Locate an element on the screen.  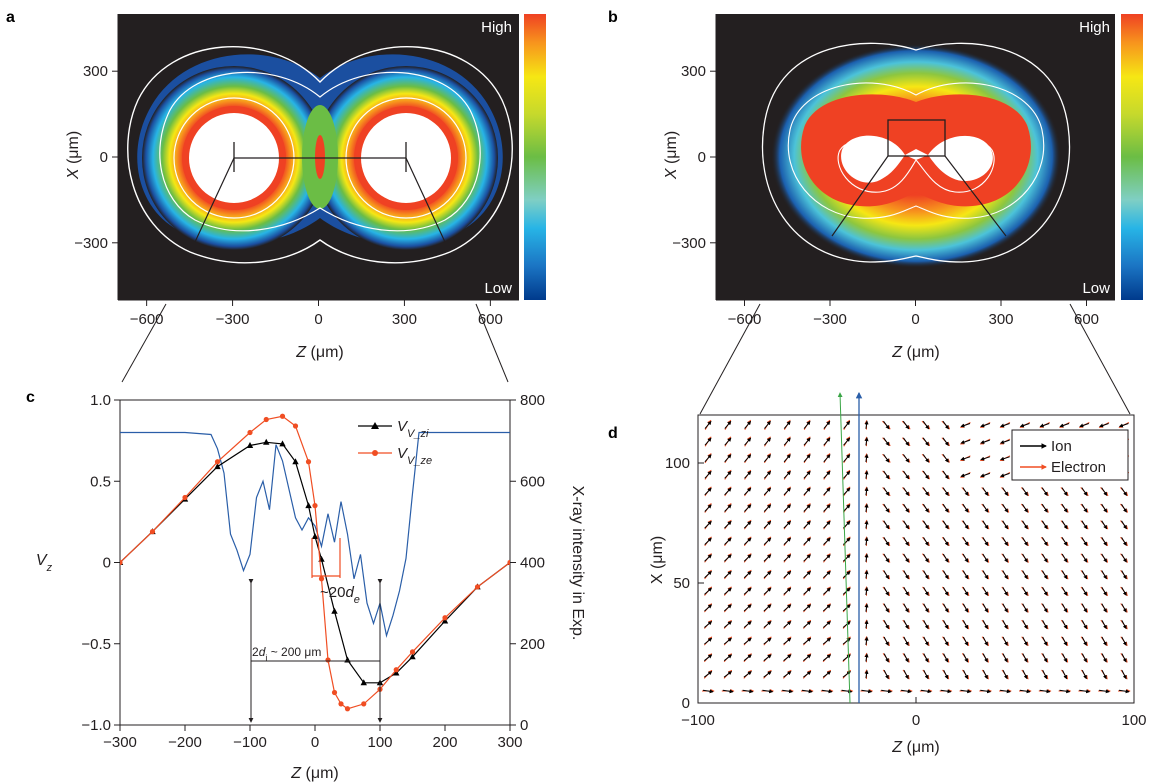
a-xtick-label: 300 is located at coordinates (404, 319).